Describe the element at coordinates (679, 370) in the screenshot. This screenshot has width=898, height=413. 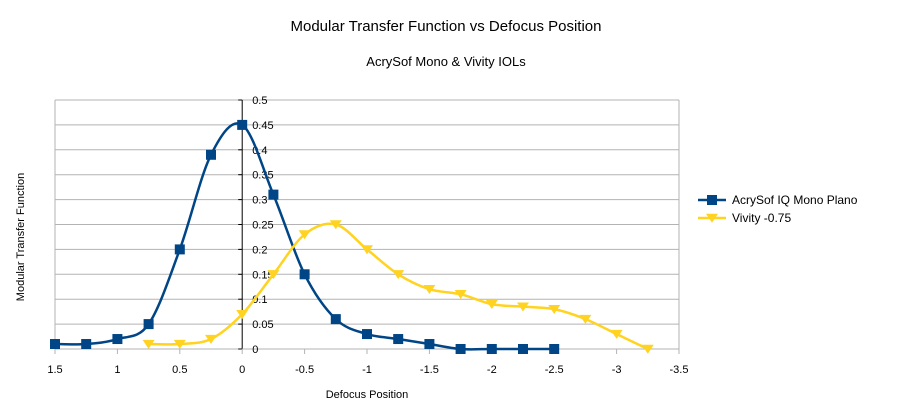
I see `x-tick-label: -3.5` at that location.